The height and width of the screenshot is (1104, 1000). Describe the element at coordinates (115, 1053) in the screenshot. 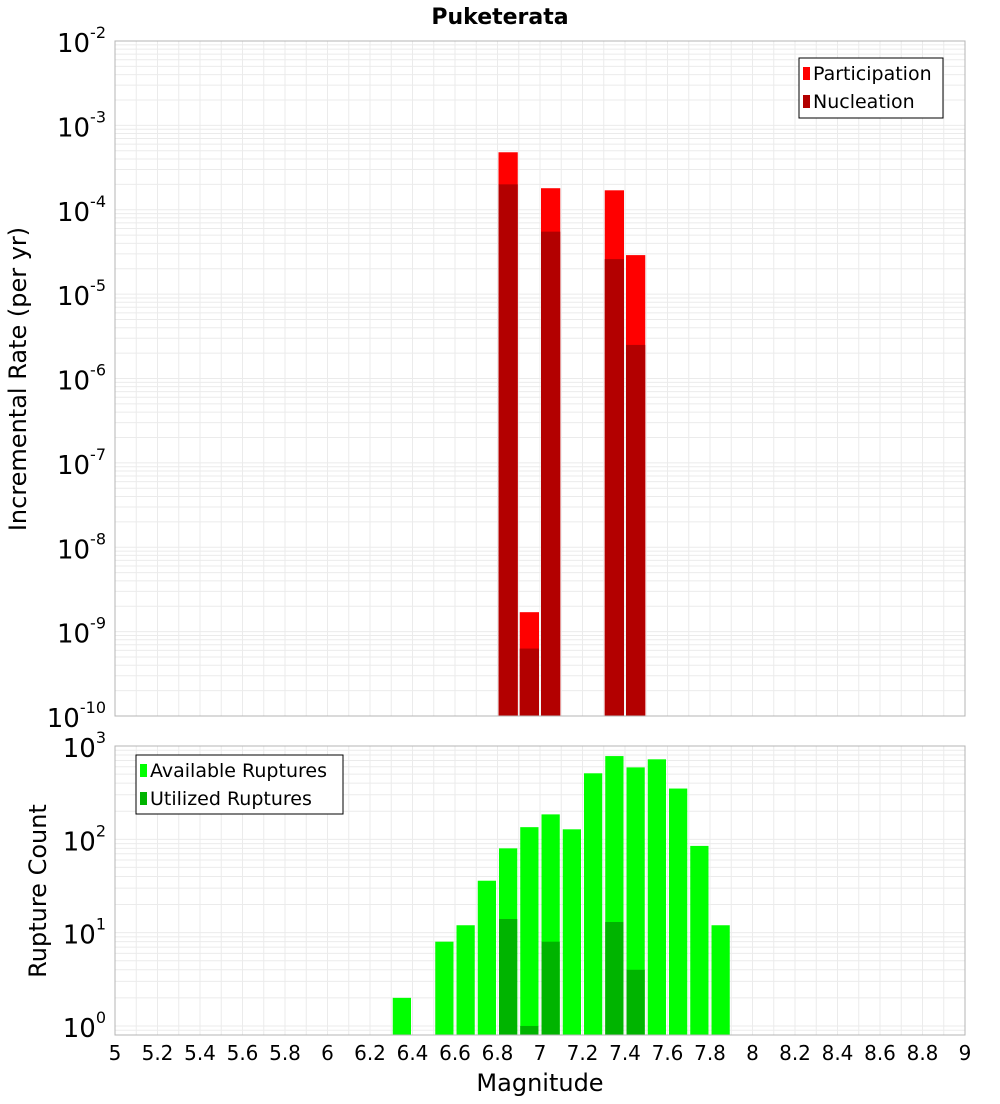

I see `x-tick-label: 5` at that location.